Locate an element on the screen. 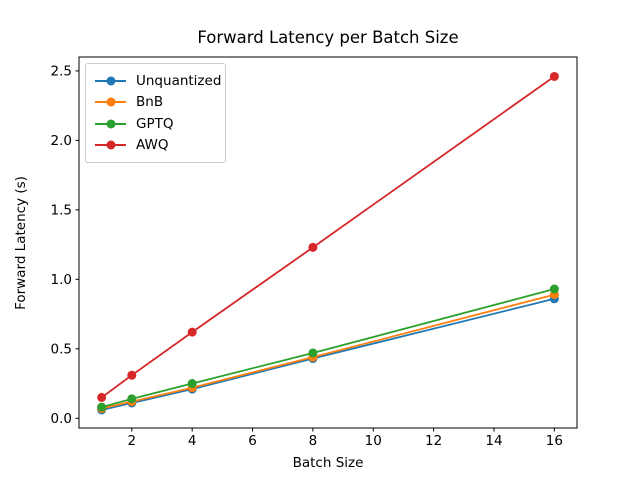 The height and width of the screenshot is (480, 640). x-tick-label: 10 is located at coordinates (373, 441).